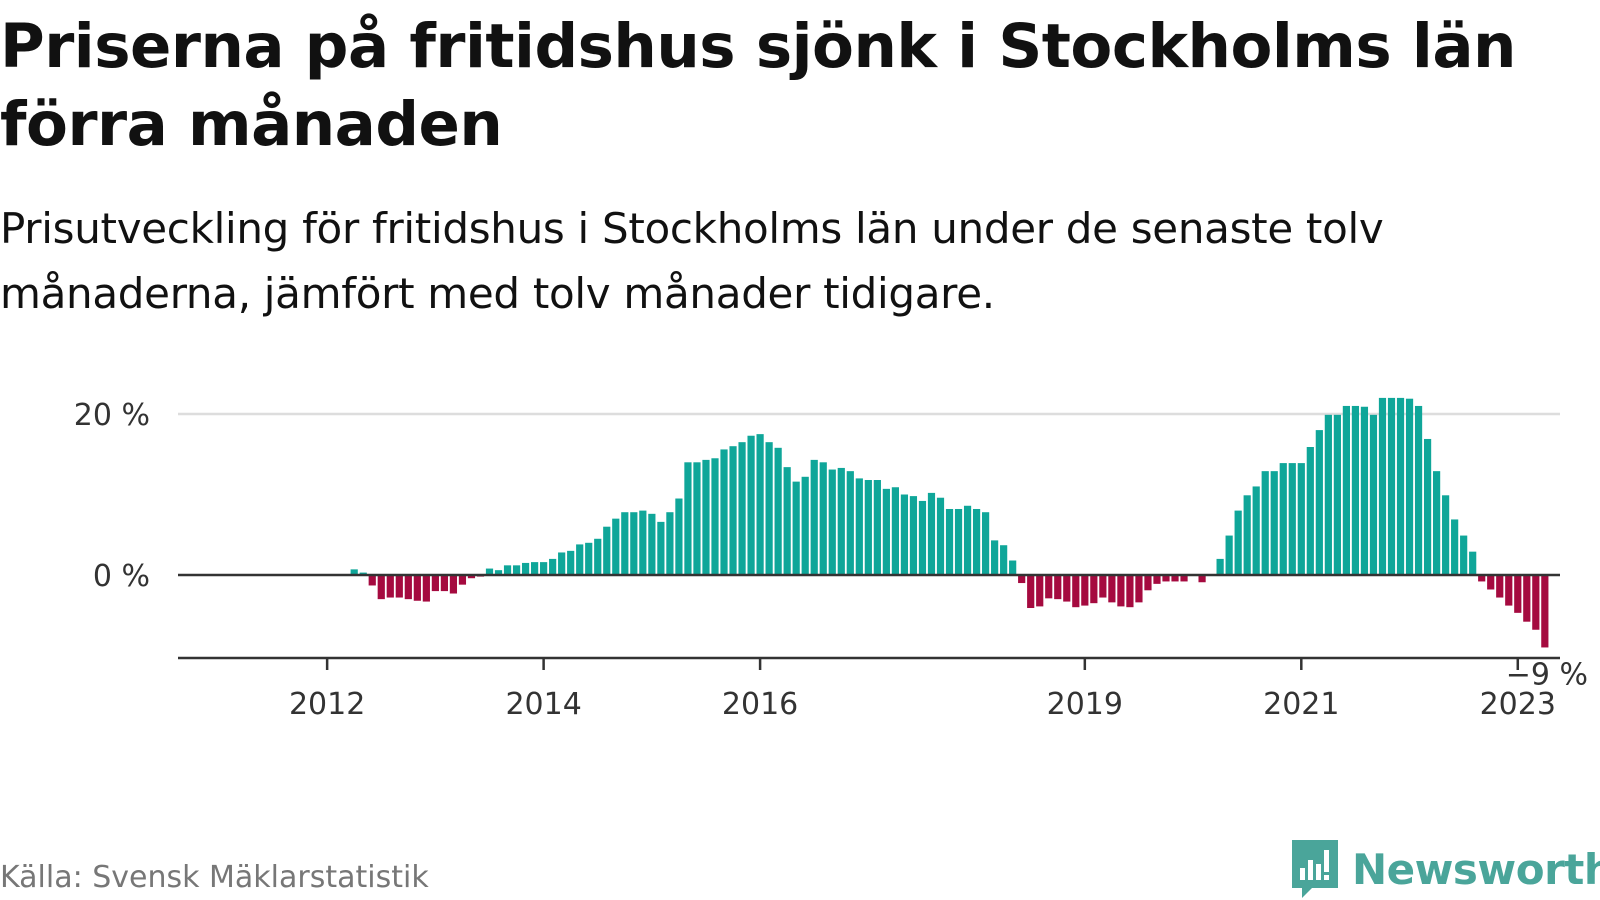 Image resolution: width=1600 pixels, height=900 pixels. What do you see at coordinates (1085, 703) in the screenshot?
I see `x-tick-label: 2019` at bounding box center [1085, 703].